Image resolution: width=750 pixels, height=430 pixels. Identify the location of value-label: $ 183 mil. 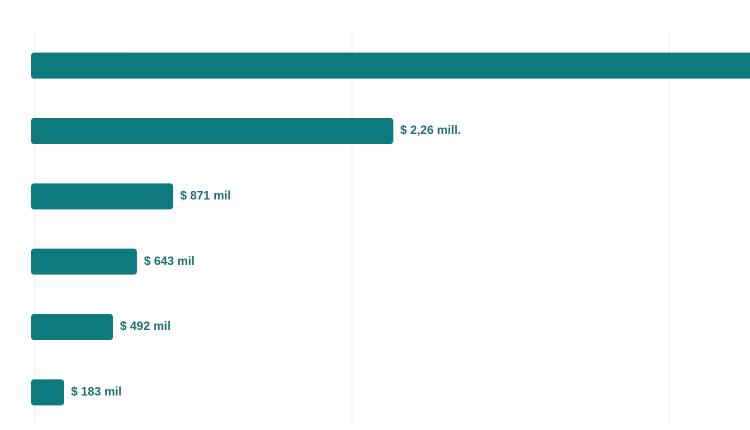
(96, 392).